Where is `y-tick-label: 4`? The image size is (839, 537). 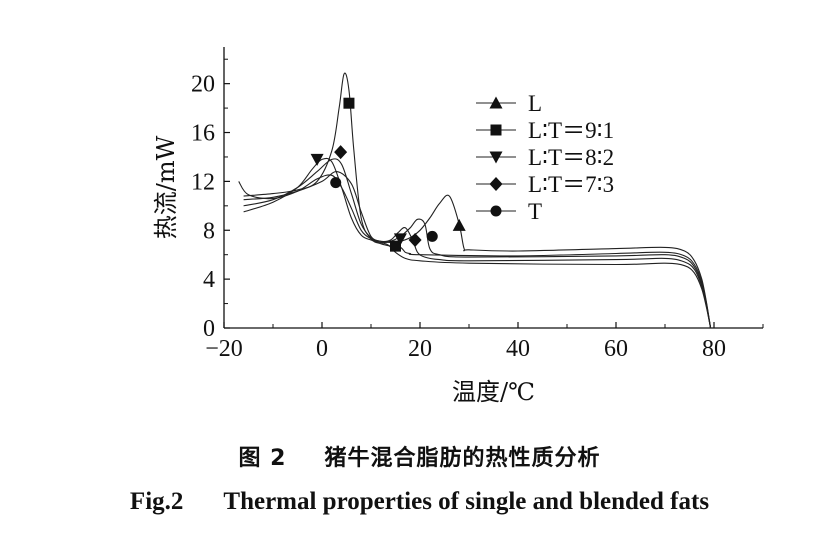
y-tick-label: 4 is located at coordinates (209, 280).